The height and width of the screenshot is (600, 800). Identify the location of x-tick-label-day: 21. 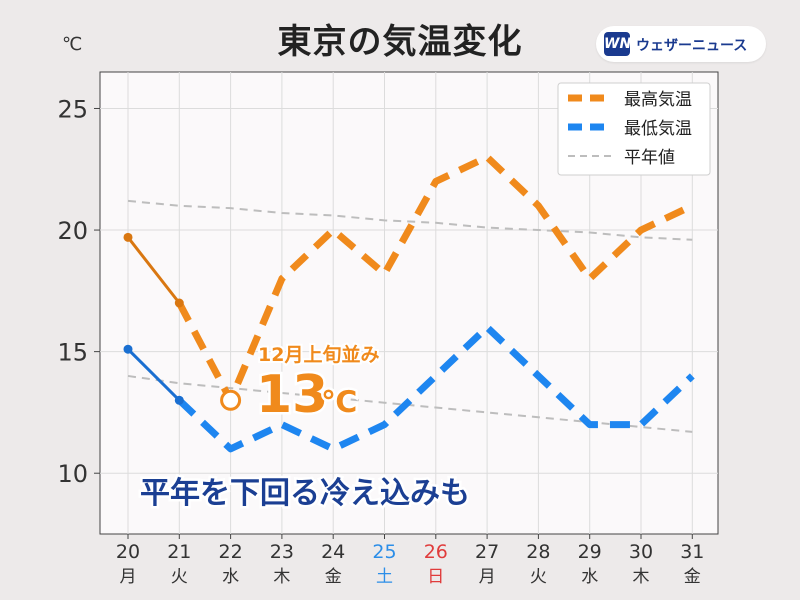
(179, 552).